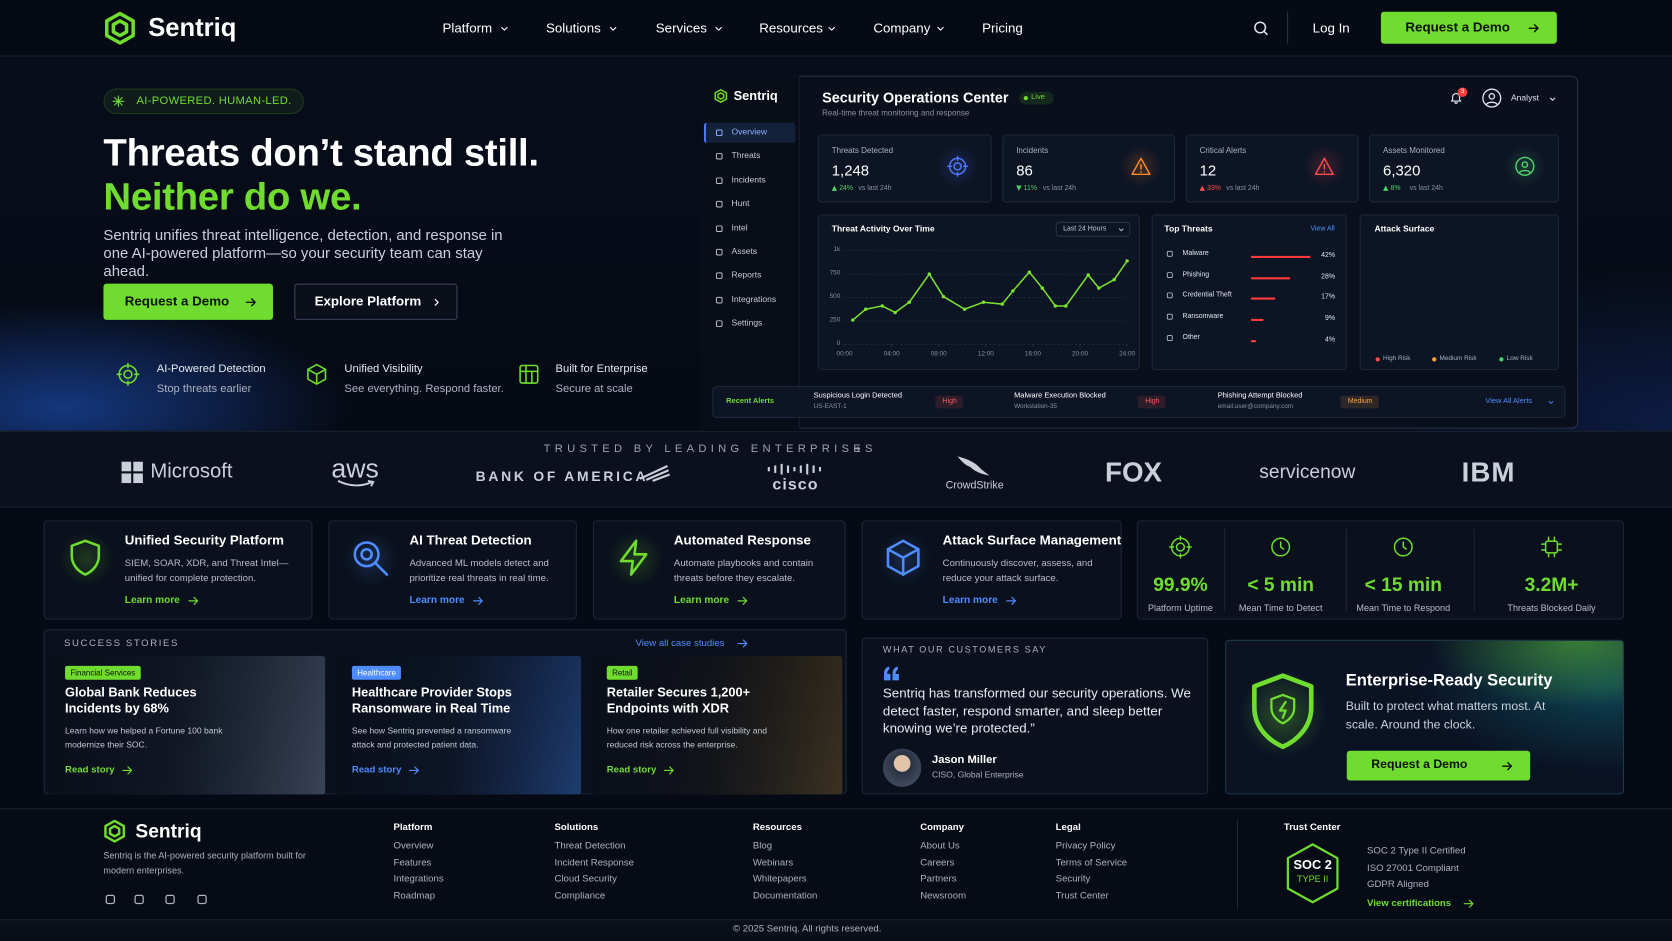  What do you see at coordinates (580, 895) in the screenshot?
I see `footer-link: Compliance` at bounding box center [580, 895].